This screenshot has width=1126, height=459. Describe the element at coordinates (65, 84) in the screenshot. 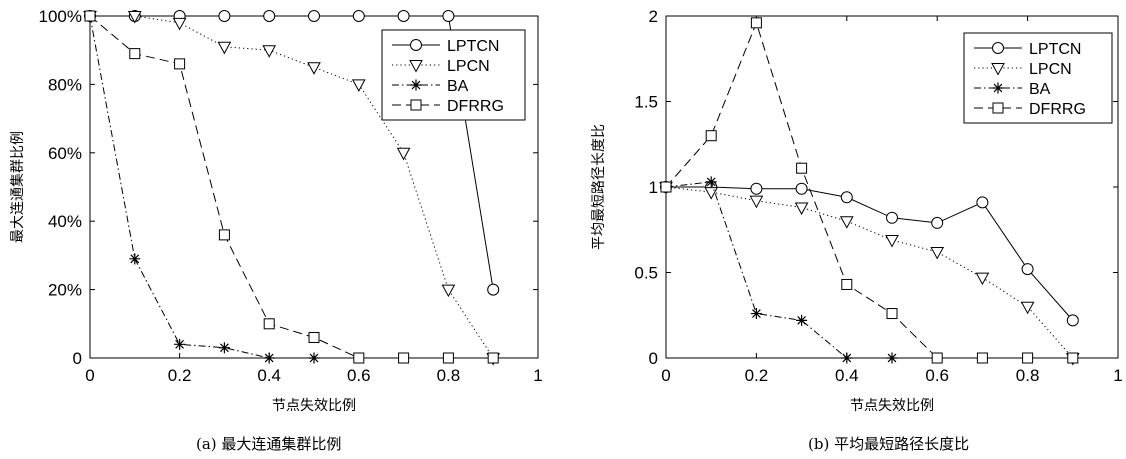

I see `y-tick-label: 80%` at that location.